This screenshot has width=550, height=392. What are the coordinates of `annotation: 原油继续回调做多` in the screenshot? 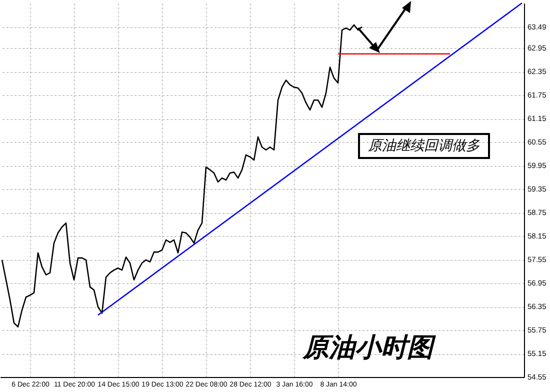 It's located at (424, 146).